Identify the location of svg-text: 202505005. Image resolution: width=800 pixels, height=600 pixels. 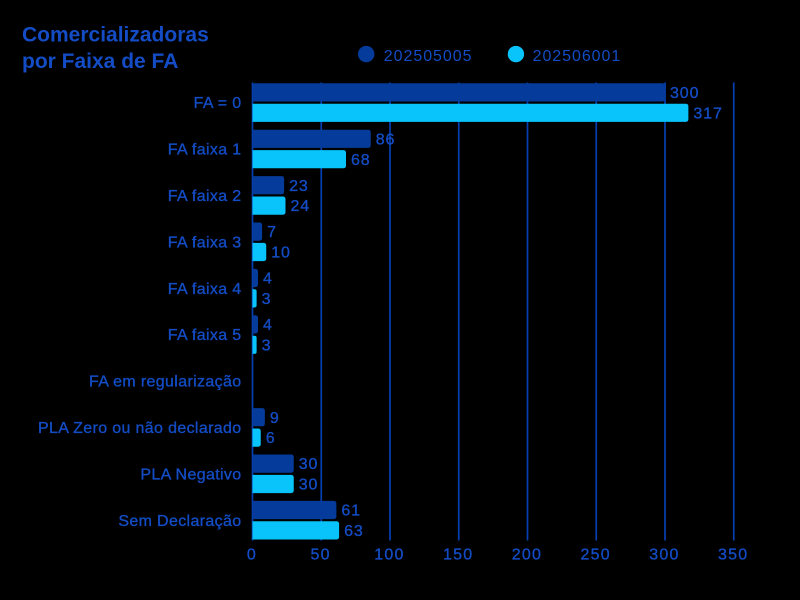
(428, 56).